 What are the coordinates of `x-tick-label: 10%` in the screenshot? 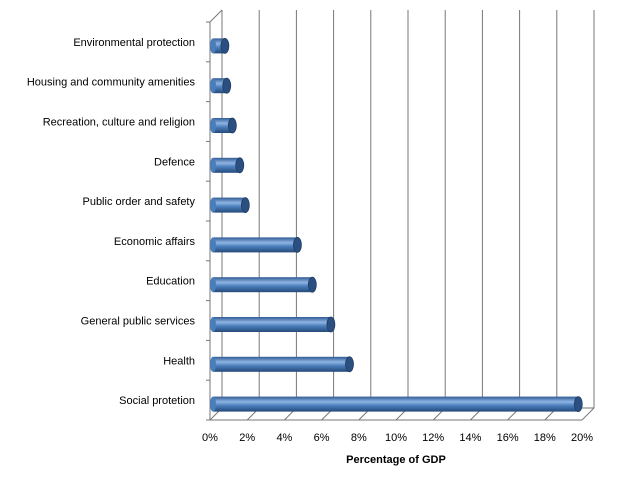 It's located at (396, 438).